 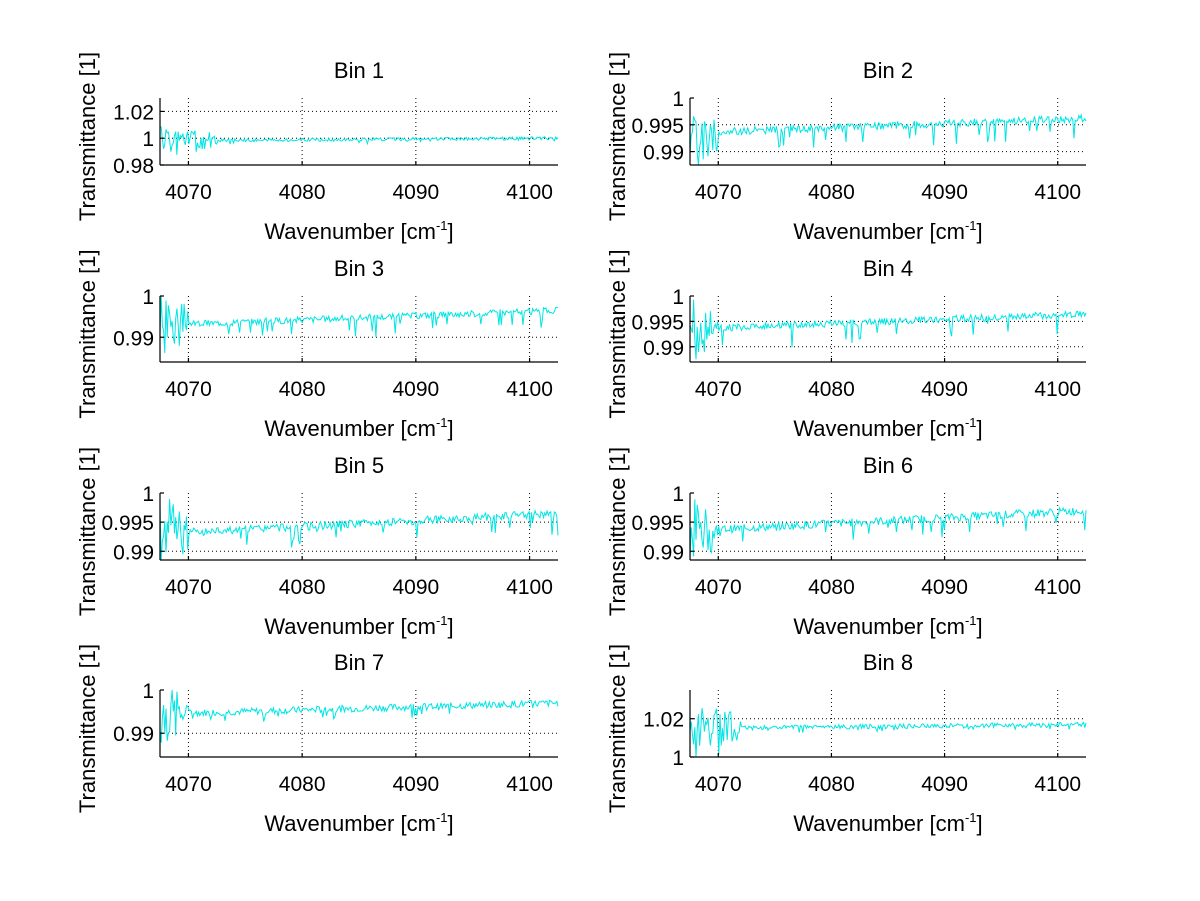 What do you see at coordinates (359, 70) in the screenshot?
I see `subplot-title: Bin 1` at bounding box center [359, 70].